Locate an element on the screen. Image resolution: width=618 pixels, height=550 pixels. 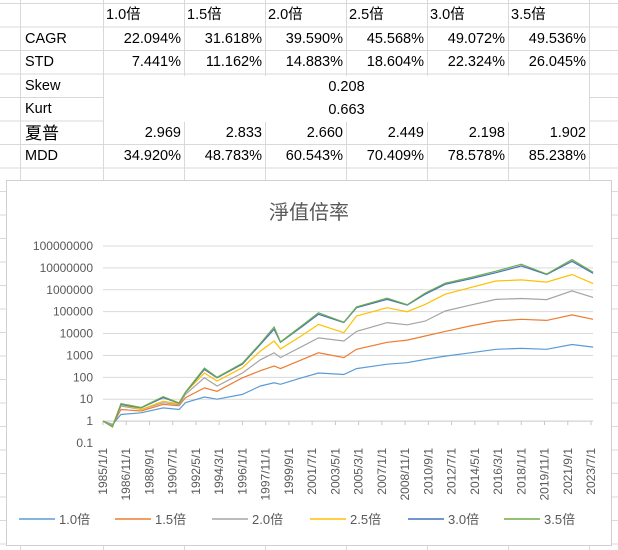
x-tick-label: 2003/5/1 is located at coordinates (335, 471).